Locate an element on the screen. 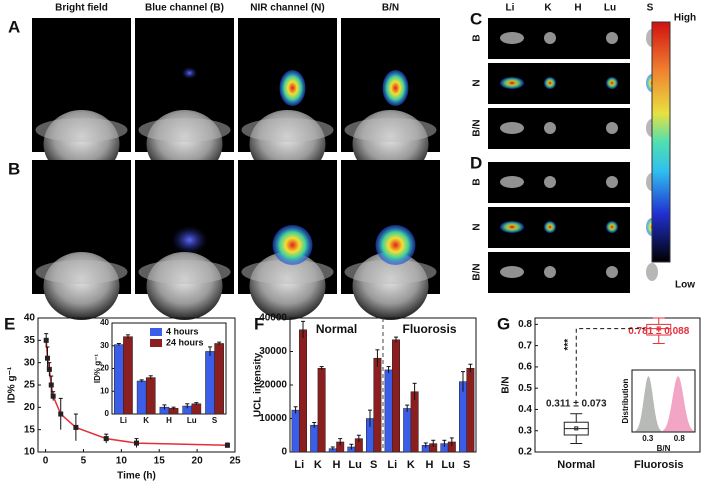 This screenshot has height=487, width=709. x-tick-label: Normal is located at coordinates (576, 465).